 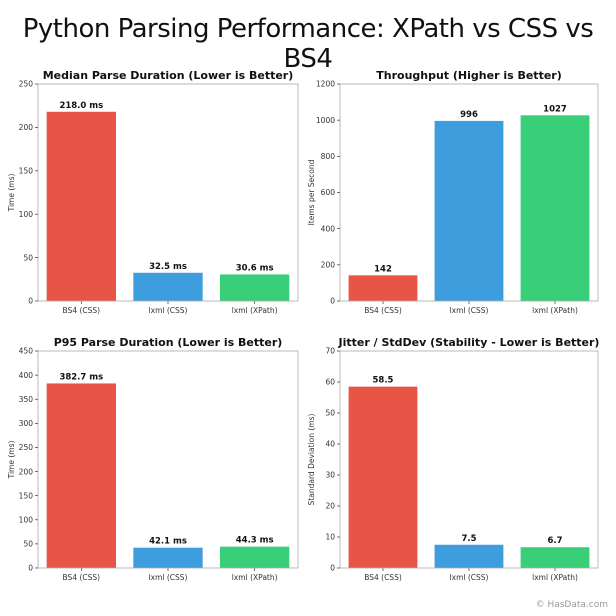 What do you see at coordinates (328, 192) in the screenshot?
I see `y-tick-label: 600` at bounding box center [328, 192].